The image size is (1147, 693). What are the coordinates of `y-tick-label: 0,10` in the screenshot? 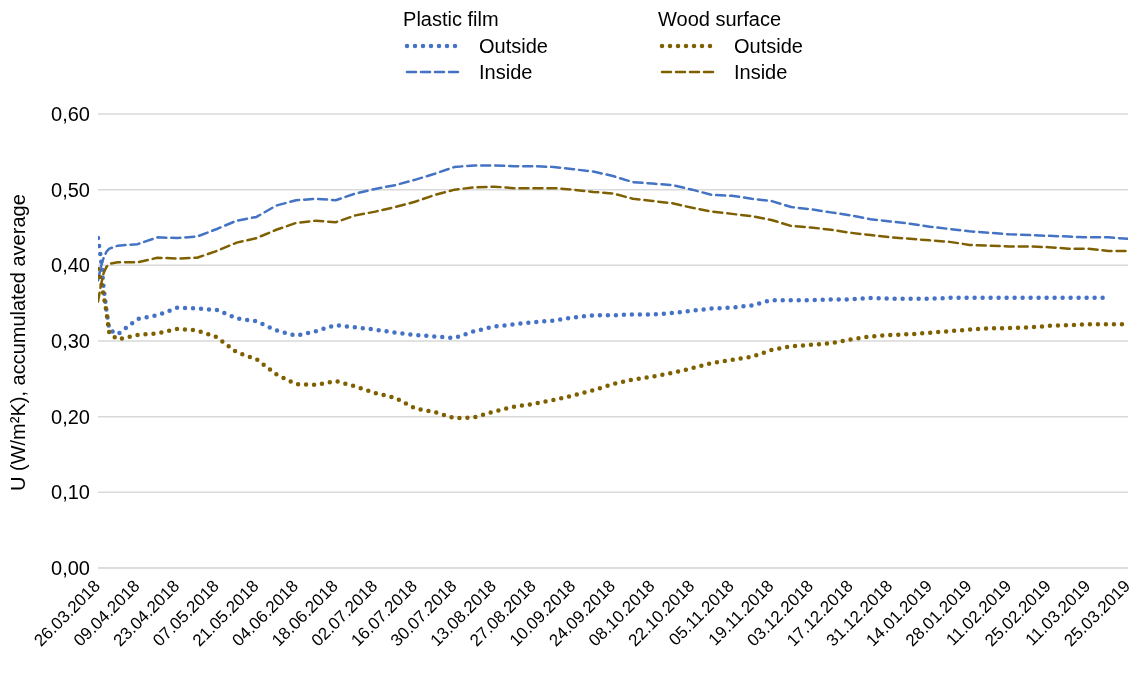 It's located at (70, 492).